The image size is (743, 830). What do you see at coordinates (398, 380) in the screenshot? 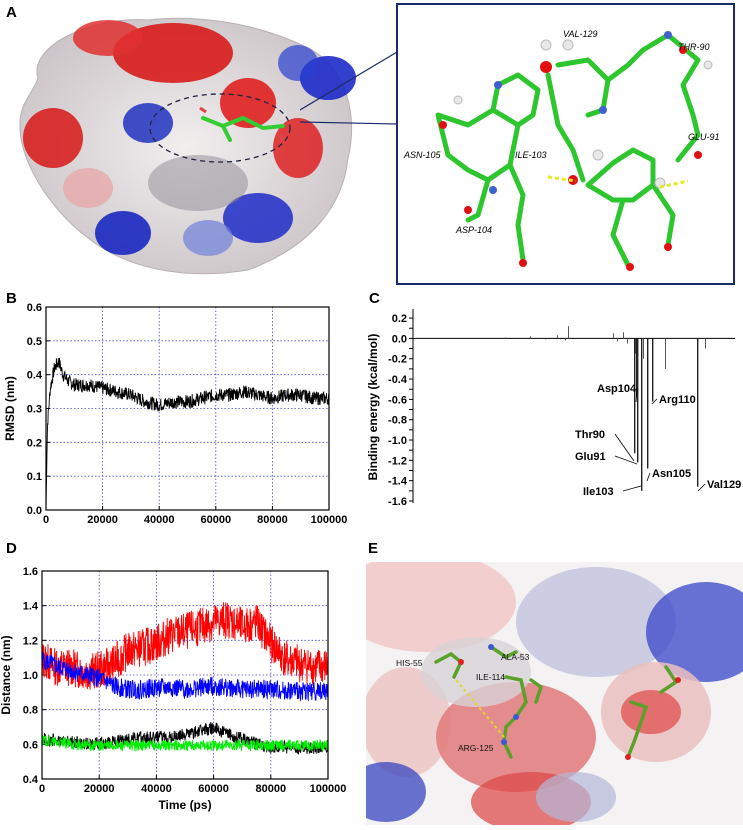
I see `y-tick-label: -0.4` at bounding box center [398, 380].